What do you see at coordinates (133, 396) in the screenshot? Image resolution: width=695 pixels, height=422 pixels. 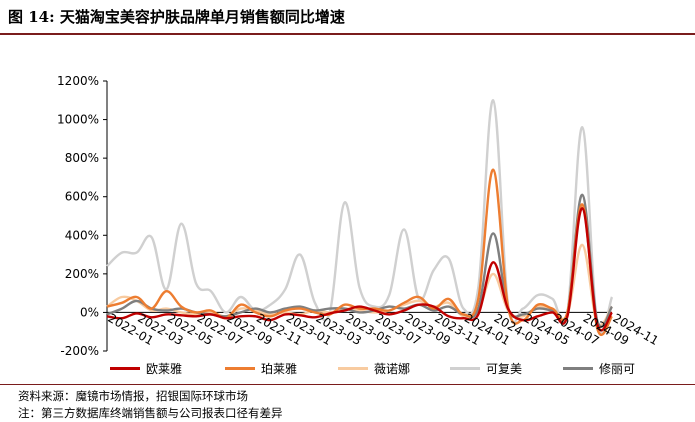 I see `source-text: 资料来源：魔镜市场情报，招银国际环球市场` at bounding box center [133, 396].